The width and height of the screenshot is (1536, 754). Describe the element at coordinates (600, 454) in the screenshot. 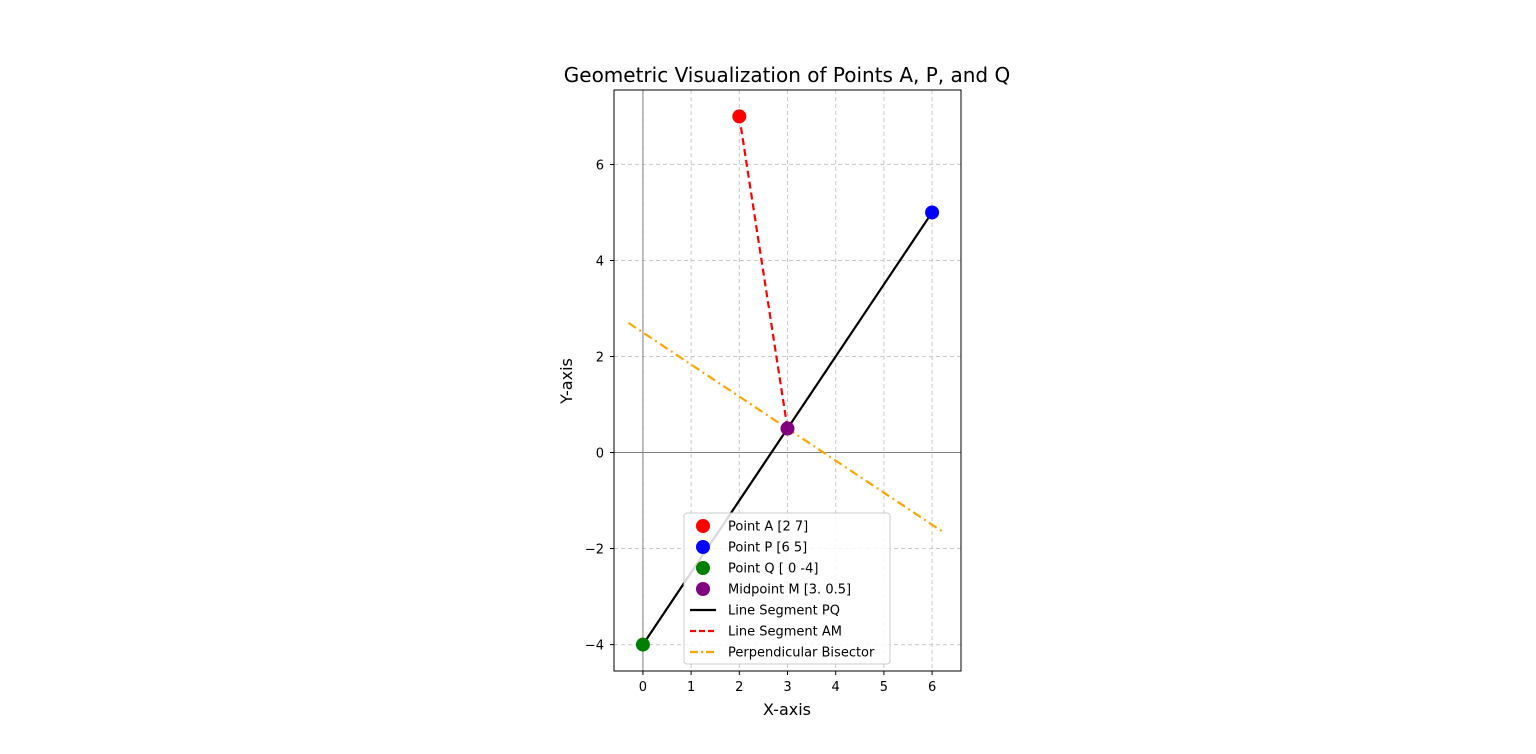

I see `y-tick-label: 0` at that location.